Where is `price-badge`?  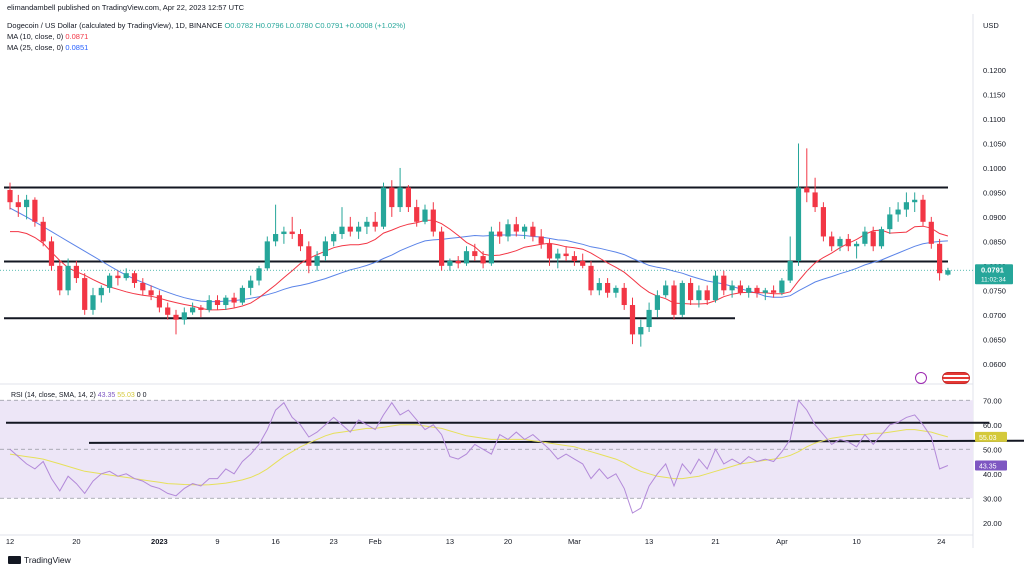
price-badge is located at coordinates (994, 274).